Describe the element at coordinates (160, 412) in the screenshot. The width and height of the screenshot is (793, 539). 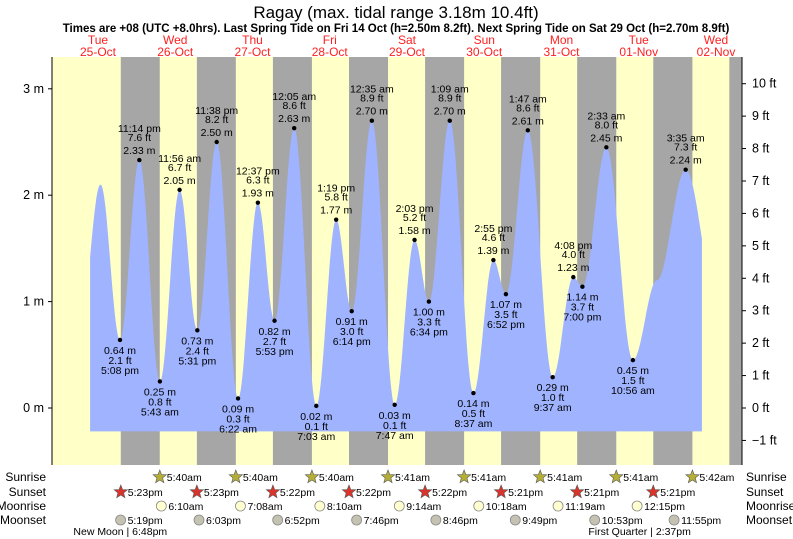
I see `tide-time: 5:43 am` at that location.